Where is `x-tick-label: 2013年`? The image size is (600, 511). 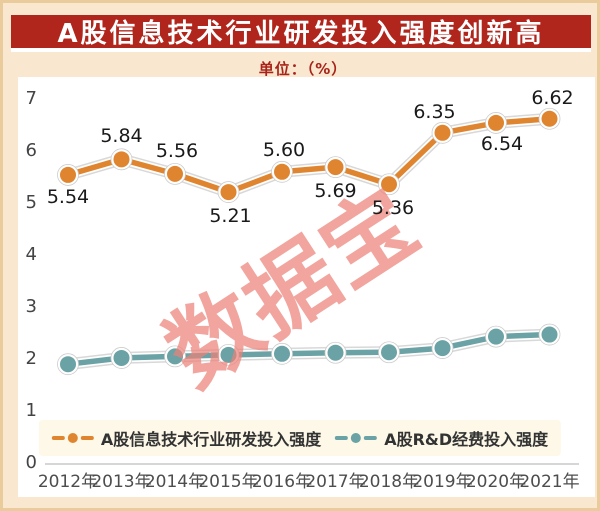 x-tick-label: 2013年 is located at coordinates (121, 482).